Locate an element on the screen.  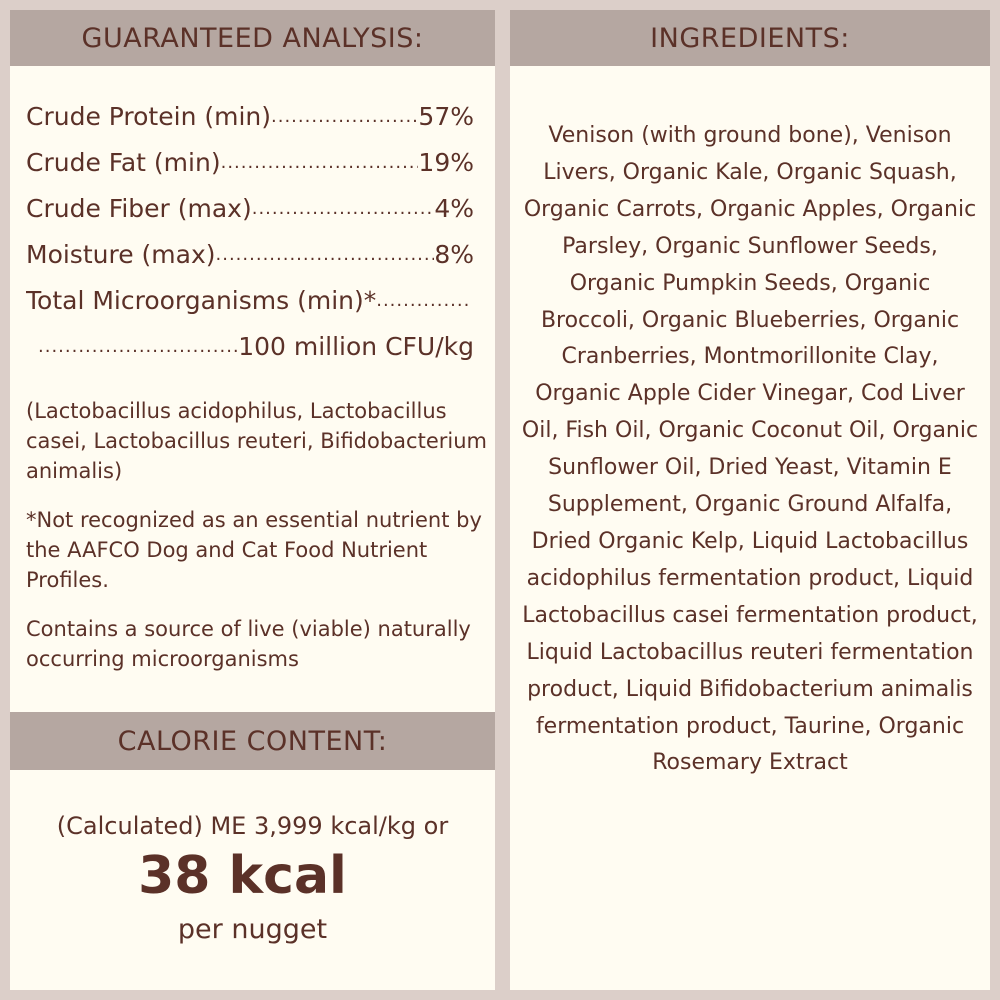
row-value: 100 million CFU/kg is located at coordinates (356, 346).